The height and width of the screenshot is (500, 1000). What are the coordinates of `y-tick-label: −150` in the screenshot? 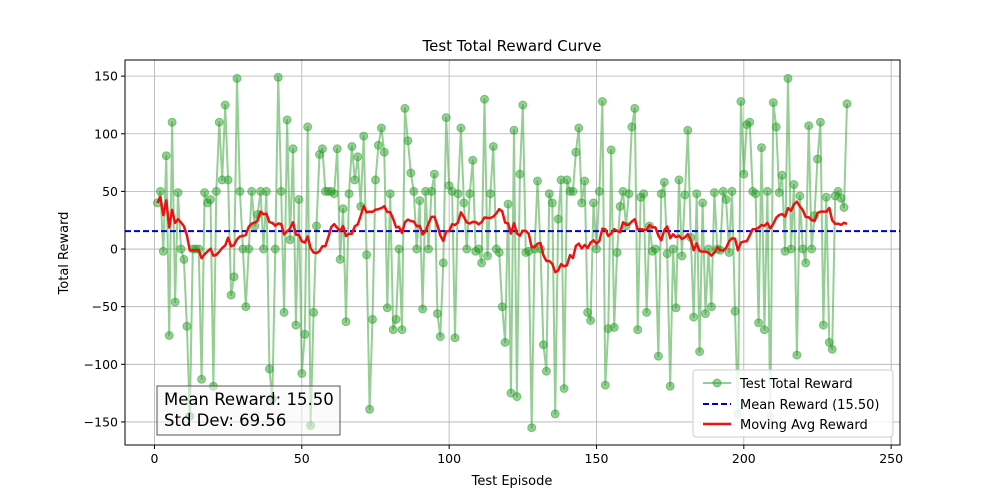 It's located at (101, 421).